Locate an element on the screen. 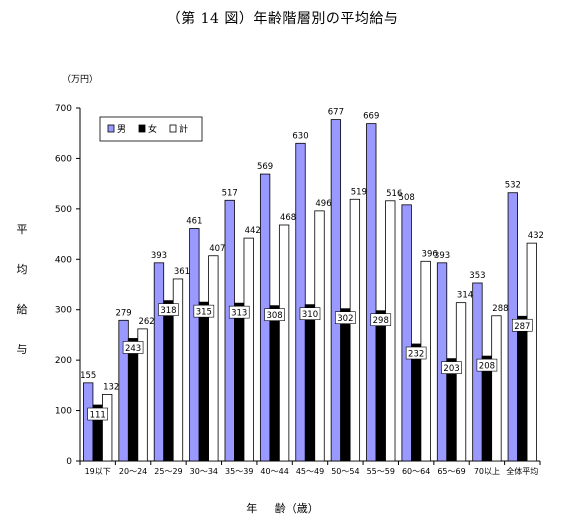 The height and width of the screenshot is (530, 565). male-data-label: 461 is located at coordinates (194, 222).